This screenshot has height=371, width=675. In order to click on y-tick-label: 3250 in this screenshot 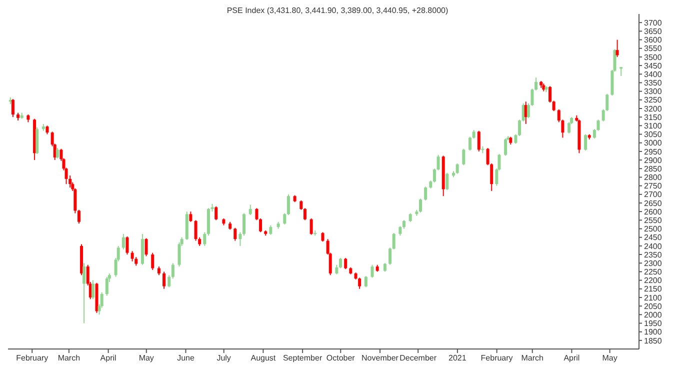, I will do `click(653, 100)`.